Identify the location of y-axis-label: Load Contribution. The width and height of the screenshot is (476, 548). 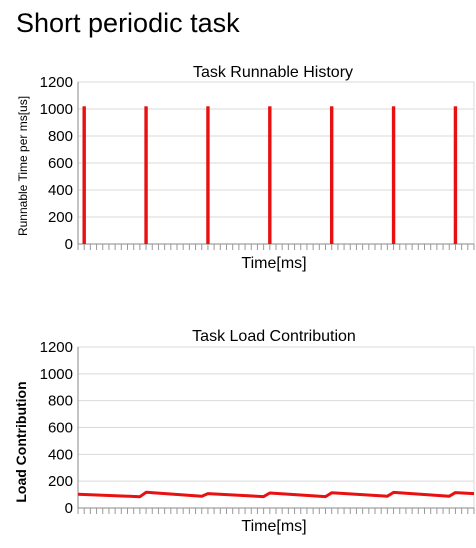
(21, 441).